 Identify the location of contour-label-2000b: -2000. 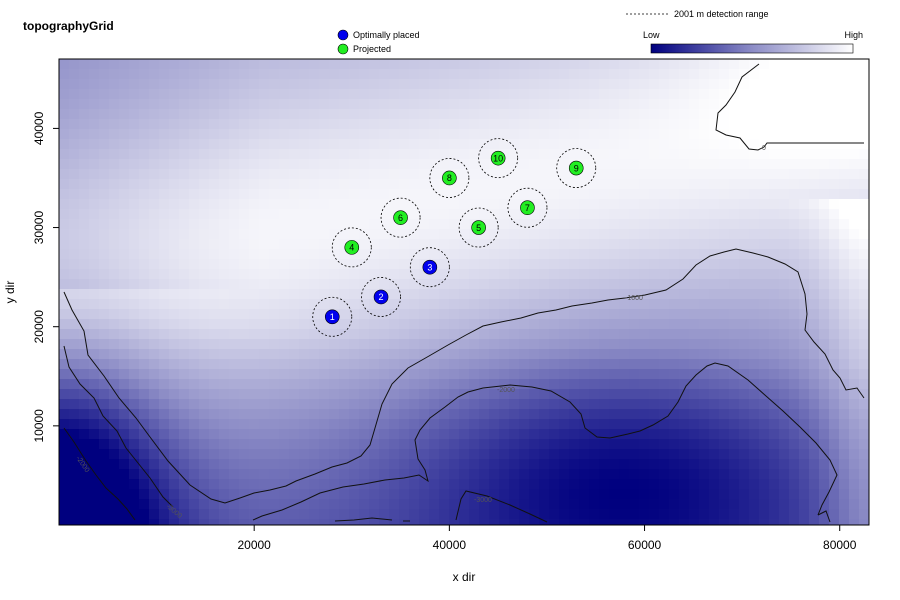
(506, 390).